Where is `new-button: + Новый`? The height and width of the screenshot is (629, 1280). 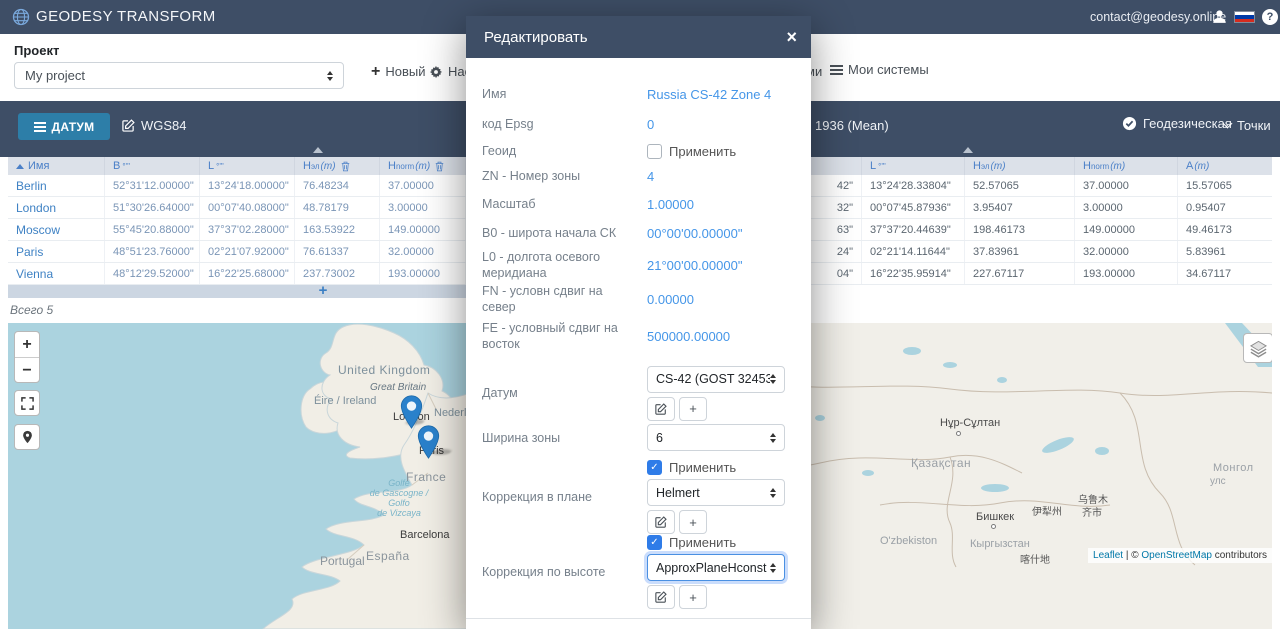 new-button: + Новый is located at coordinates (398, 71).